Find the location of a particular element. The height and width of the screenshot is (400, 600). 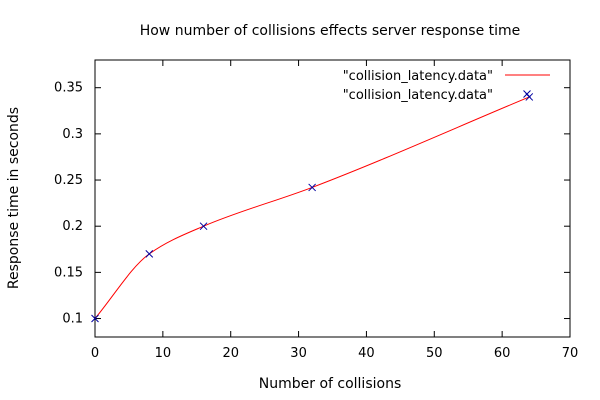

y-tick-label: 0.3 is located at coordinates (72, 134).